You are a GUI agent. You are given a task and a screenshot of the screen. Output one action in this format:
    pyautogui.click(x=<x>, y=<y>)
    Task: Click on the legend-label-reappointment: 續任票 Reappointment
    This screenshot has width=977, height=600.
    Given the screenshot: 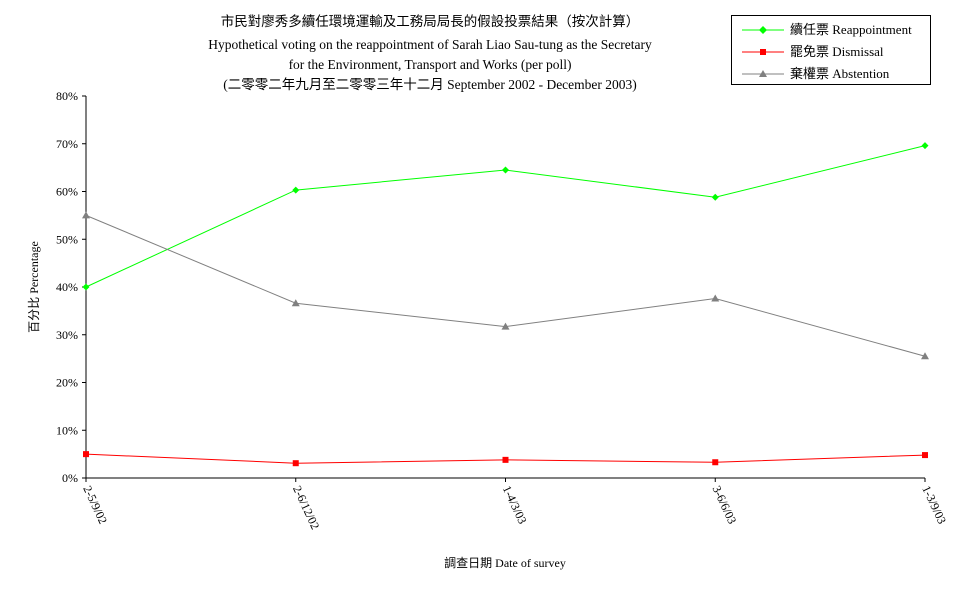 What is the action you would take?
    pyautogui.click(x=851, y=29)
    